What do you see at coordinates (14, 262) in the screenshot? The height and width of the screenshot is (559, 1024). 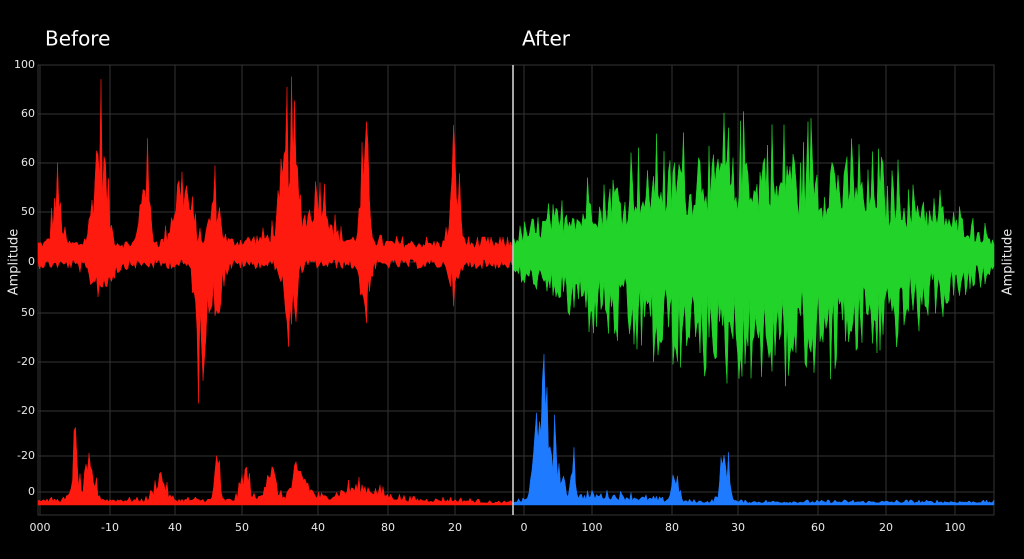 I see `axis-label-left: Amplitude` at bounding box center [14, 262].